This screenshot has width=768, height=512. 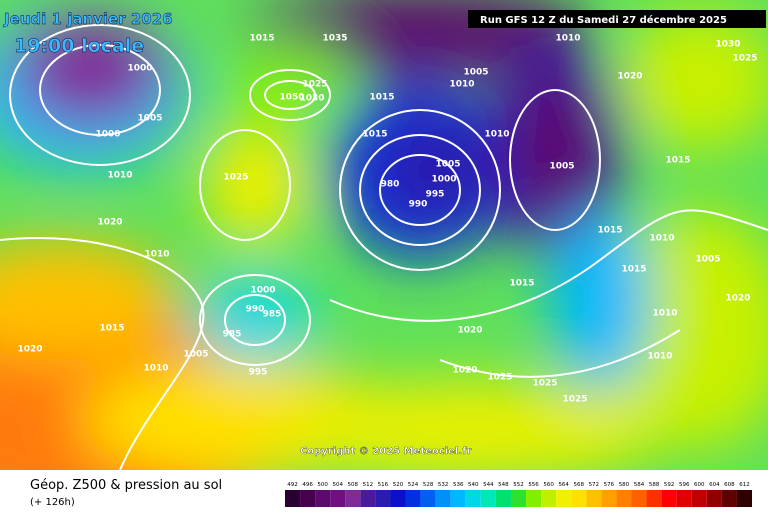 What do you see at coordinates (334, 39) in the screenshot?
I see `isobar-label: 1035` at bounding box center [334, 39].